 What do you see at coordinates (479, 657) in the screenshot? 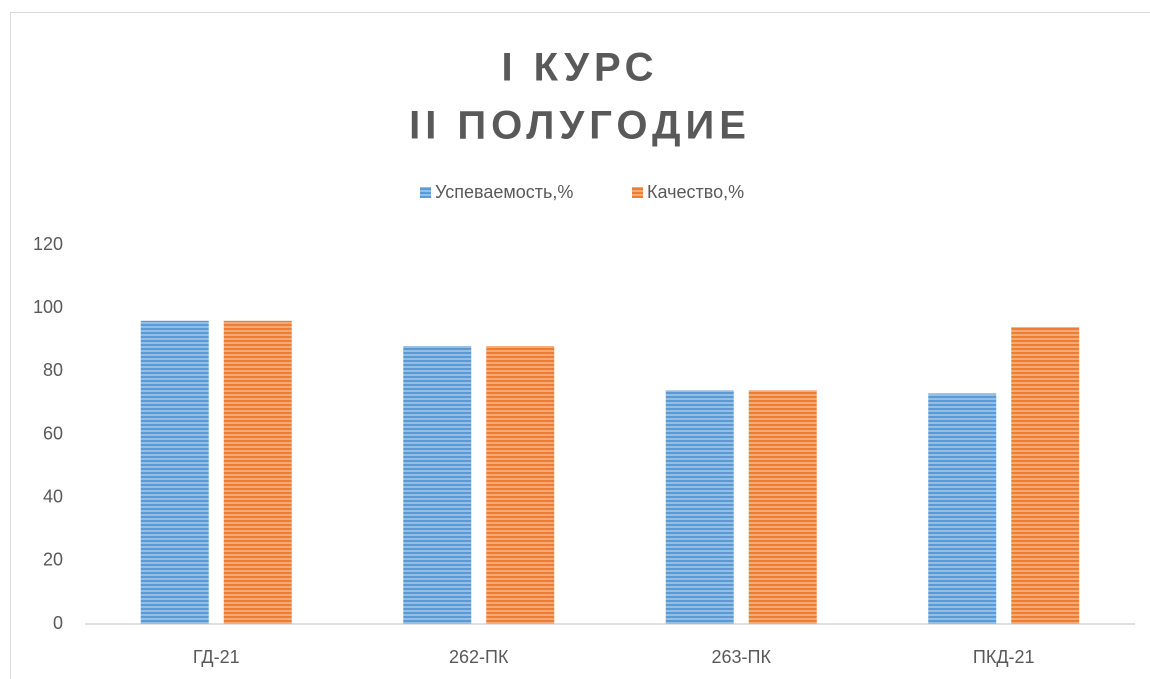
I see `x-tick-label: 262-ПК` at bounding box center [479, 657].